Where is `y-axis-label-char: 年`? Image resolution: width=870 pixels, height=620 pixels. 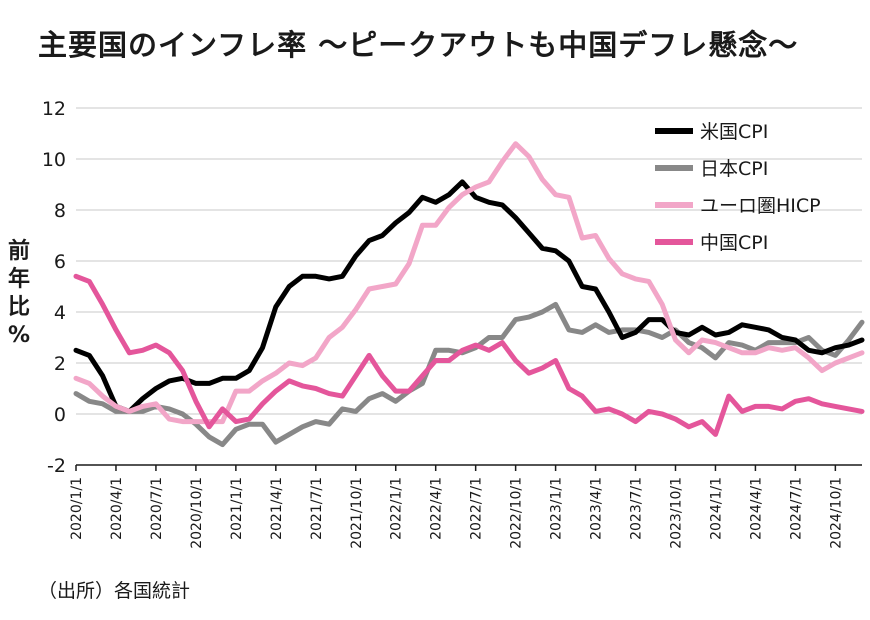
y-axis-label-char: 年 is located at coordinates (18, 279).